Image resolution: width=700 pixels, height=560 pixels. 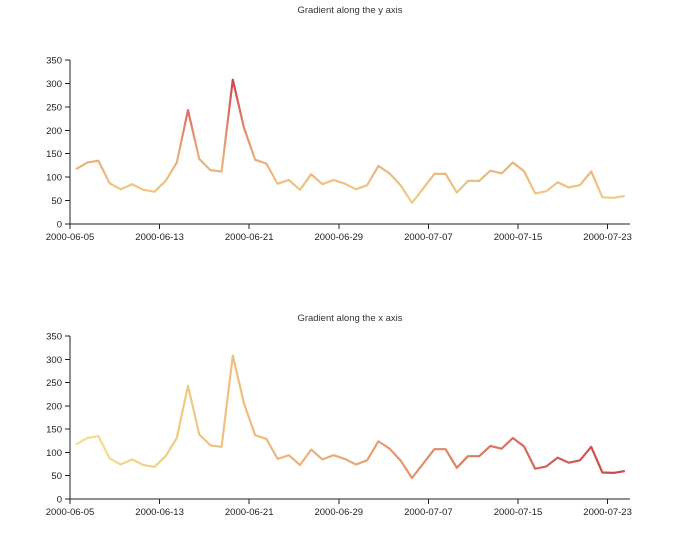 What do you see at coordinates (349, 318) in the screenshot?
I see `chart-title: Gradient along the x axis` at bounding box center [349, 318].